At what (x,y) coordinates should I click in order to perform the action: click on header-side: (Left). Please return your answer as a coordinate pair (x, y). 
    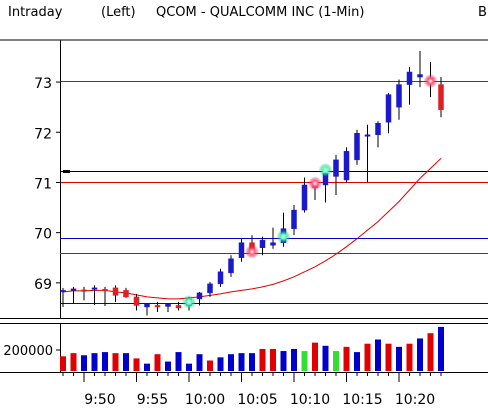
    Looking at the image, I should click on (118, 12).